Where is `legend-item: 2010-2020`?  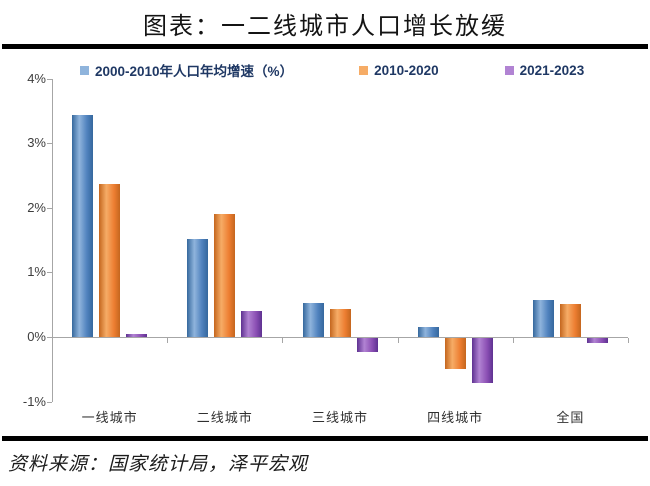
legend-item: 2010-2020 is located at coordinates (399, 70).